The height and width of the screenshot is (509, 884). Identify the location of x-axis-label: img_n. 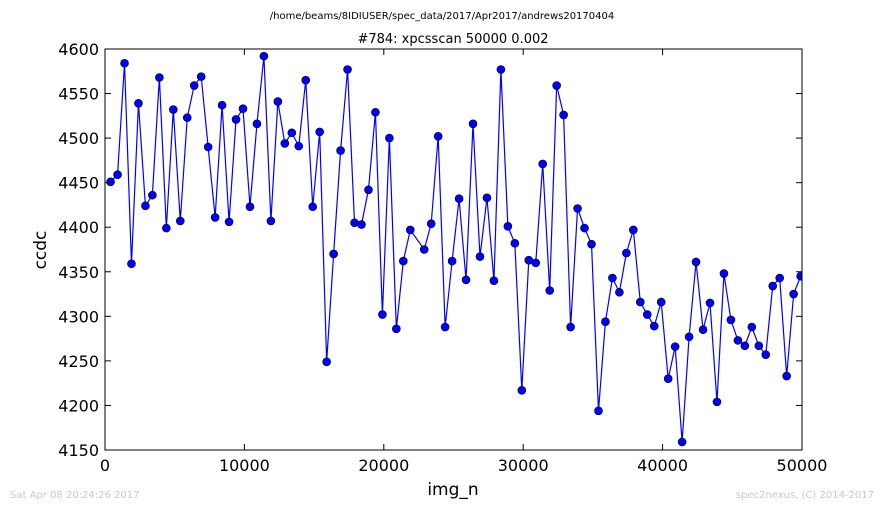
(452, 490).